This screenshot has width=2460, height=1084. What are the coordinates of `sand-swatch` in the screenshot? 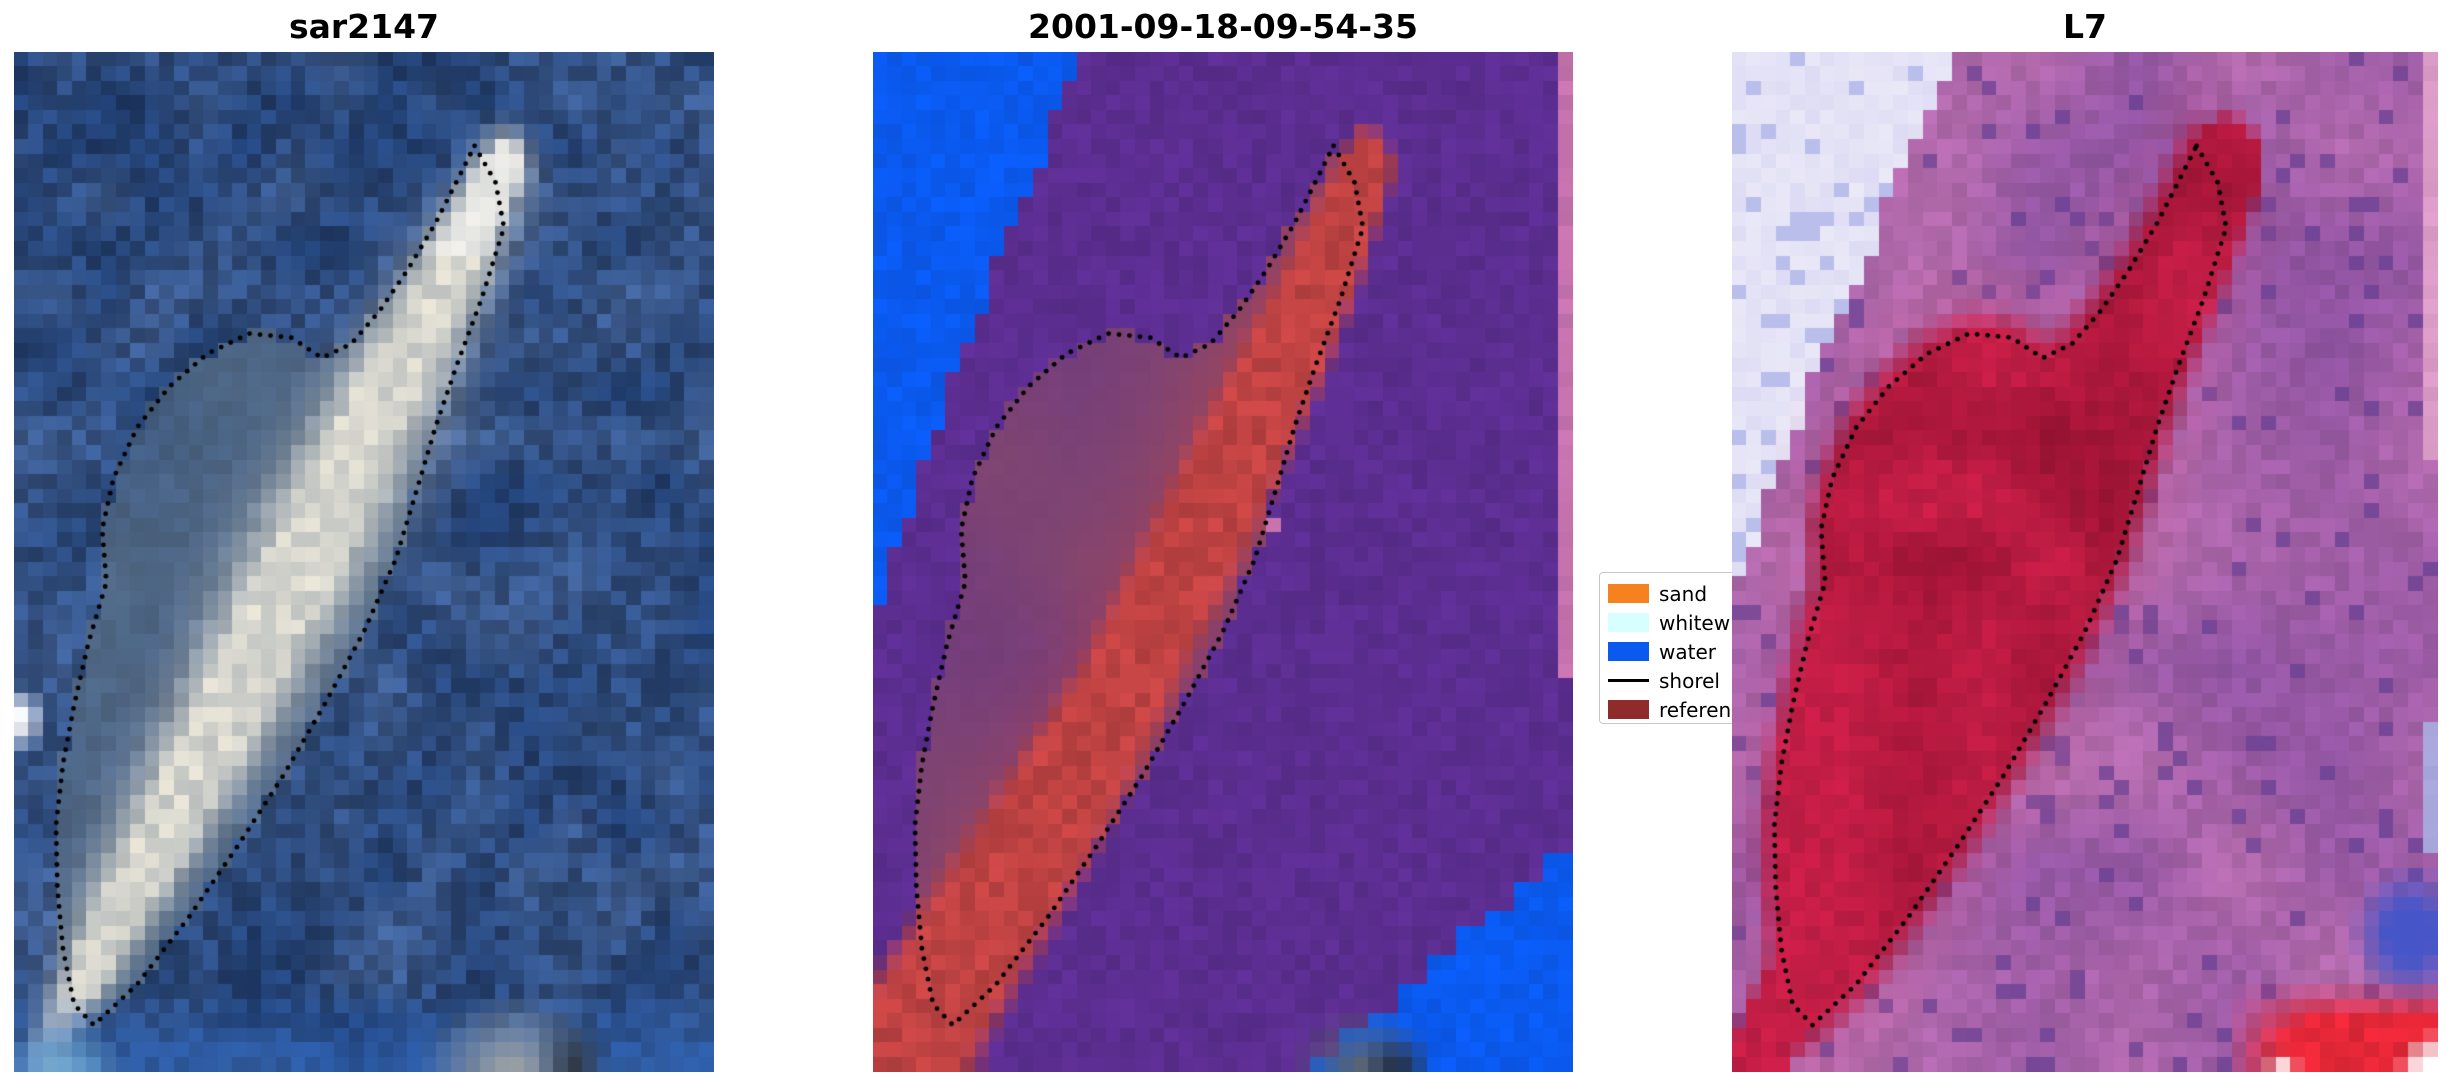 It's located at (1628, 593).